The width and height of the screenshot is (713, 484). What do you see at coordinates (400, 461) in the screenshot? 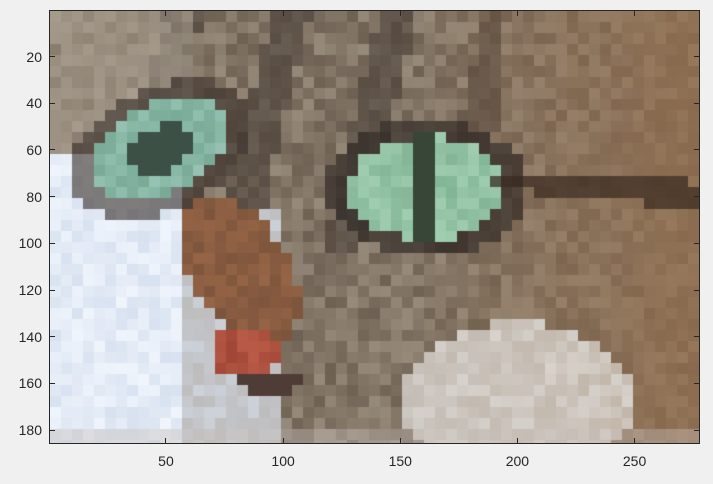
I see `x-tick-label: 150` at bounding box center [400, 461].